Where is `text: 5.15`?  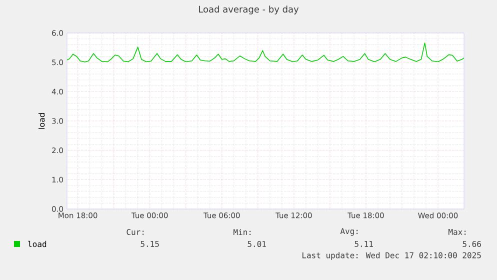
text: 5.15 is located at coordinates (149, 244).